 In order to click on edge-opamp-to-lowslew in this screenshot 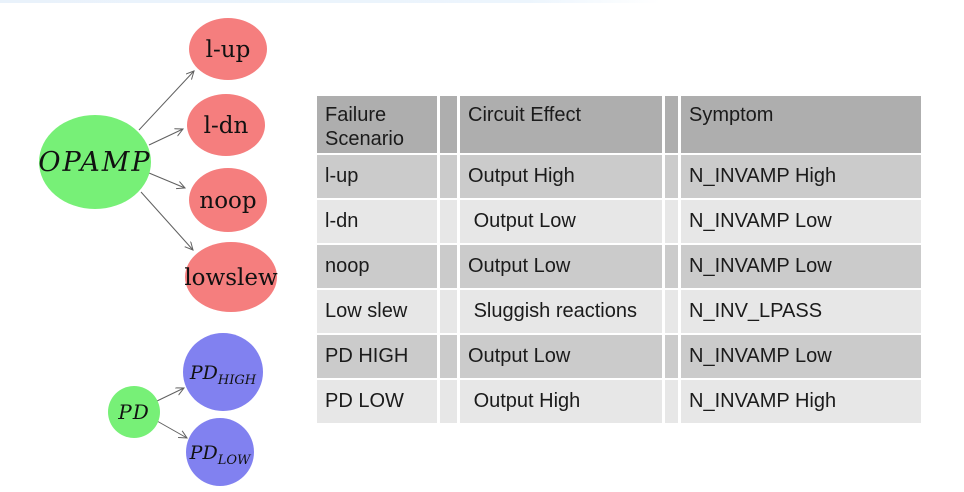, I will do `click(166, 220)`.